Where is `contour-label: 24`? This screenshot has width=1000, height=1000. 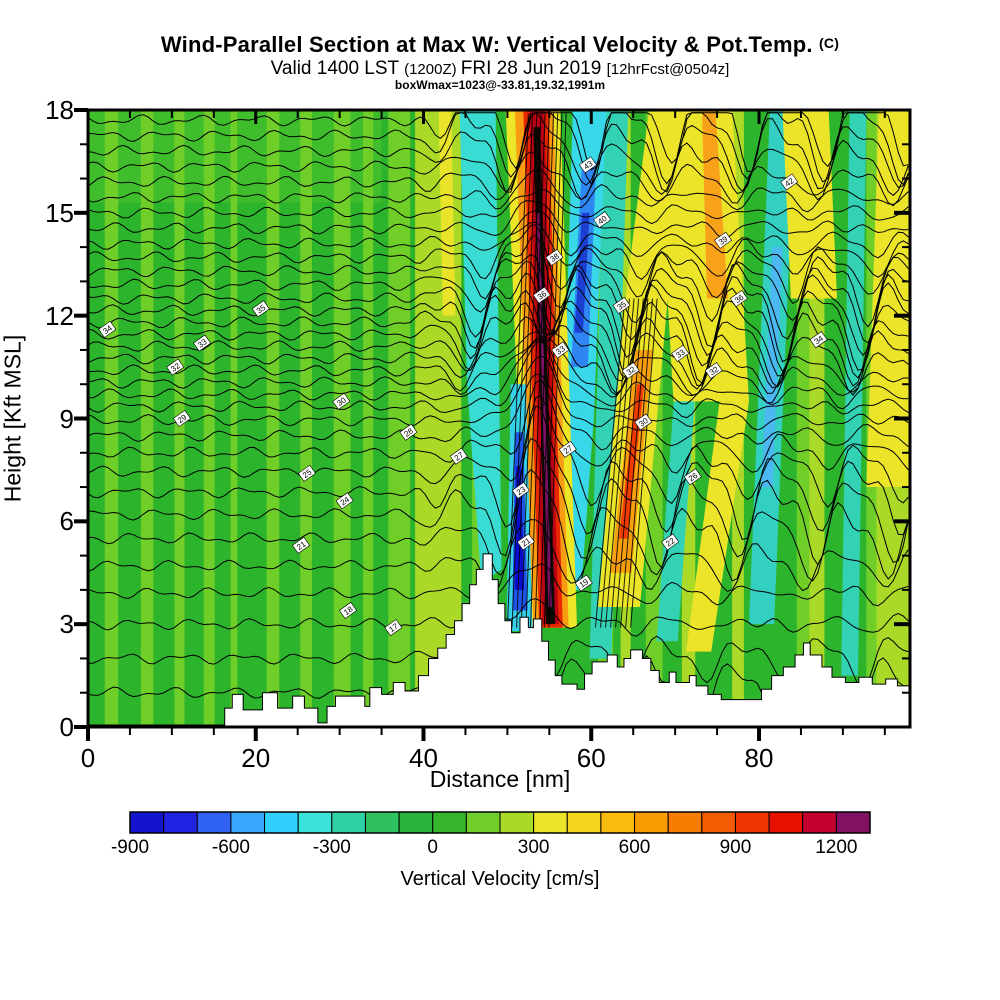
contour-label: 24 is located at coordinates (344, 501).